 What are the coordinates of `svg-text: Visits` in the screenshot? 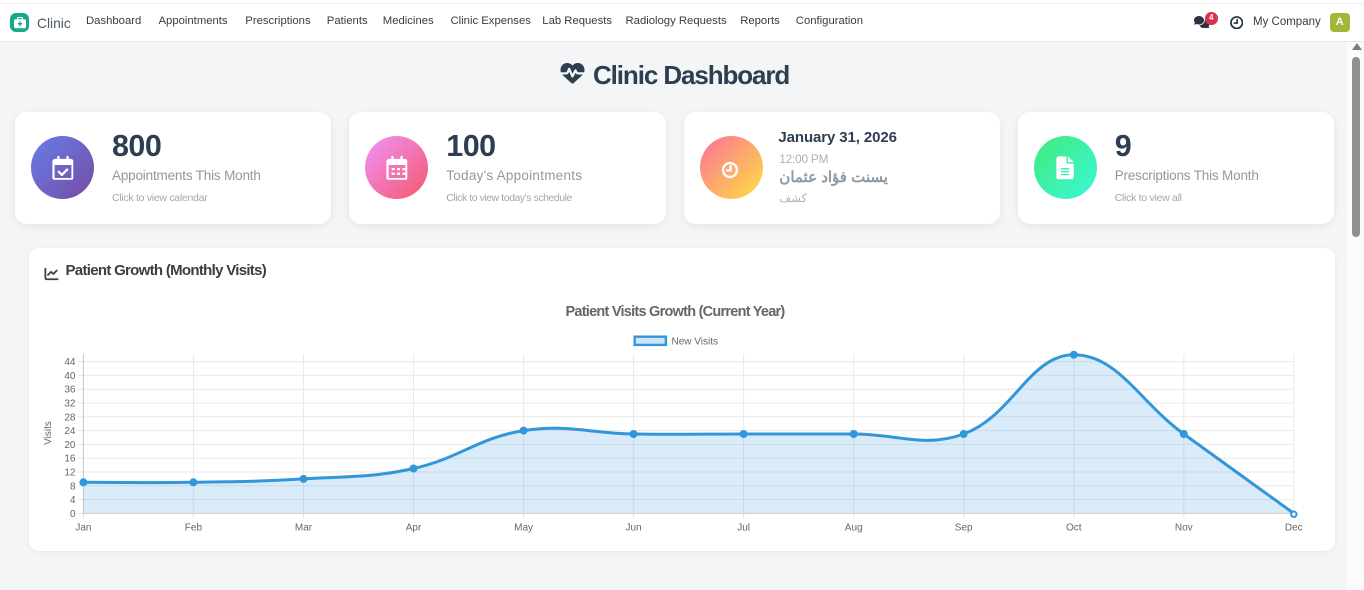 It's located at (48, 433).